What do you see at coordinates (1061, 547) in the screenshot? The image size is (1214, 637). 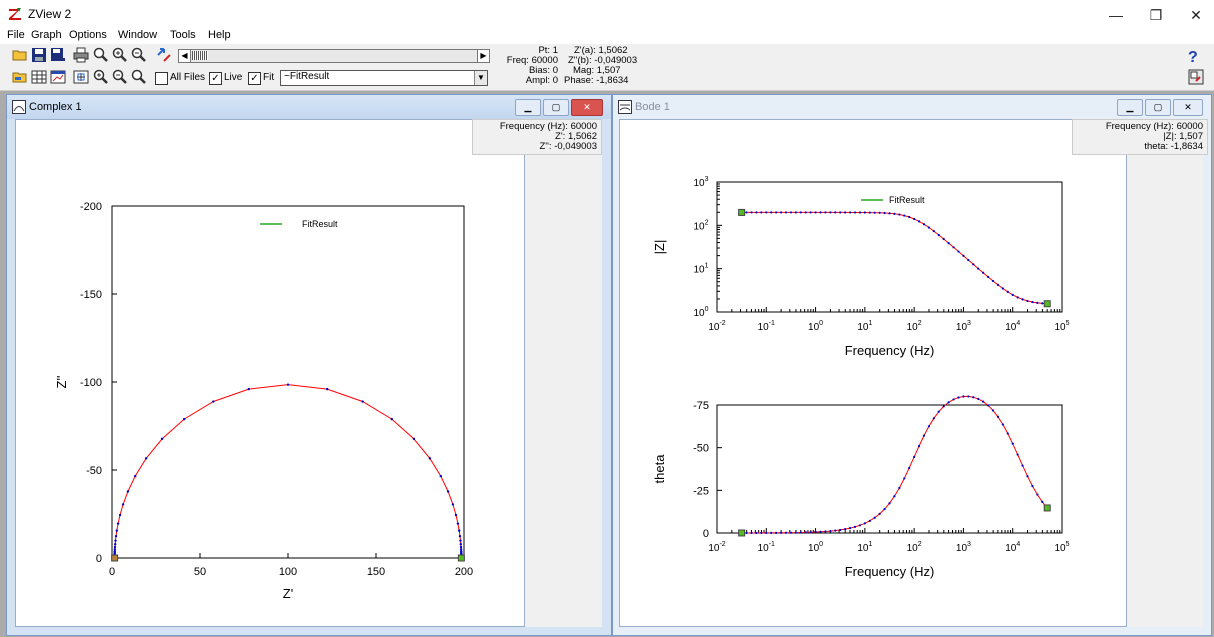 I see `bode-phase-x-tick-label: 10⁵` at bounding box center [1061, 547].